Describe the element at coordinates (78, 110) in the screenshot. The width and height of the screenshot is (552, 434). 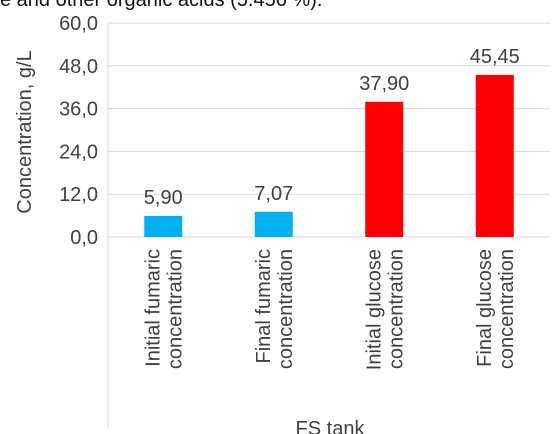
I see `y-tick-label: 36,0` at that location.